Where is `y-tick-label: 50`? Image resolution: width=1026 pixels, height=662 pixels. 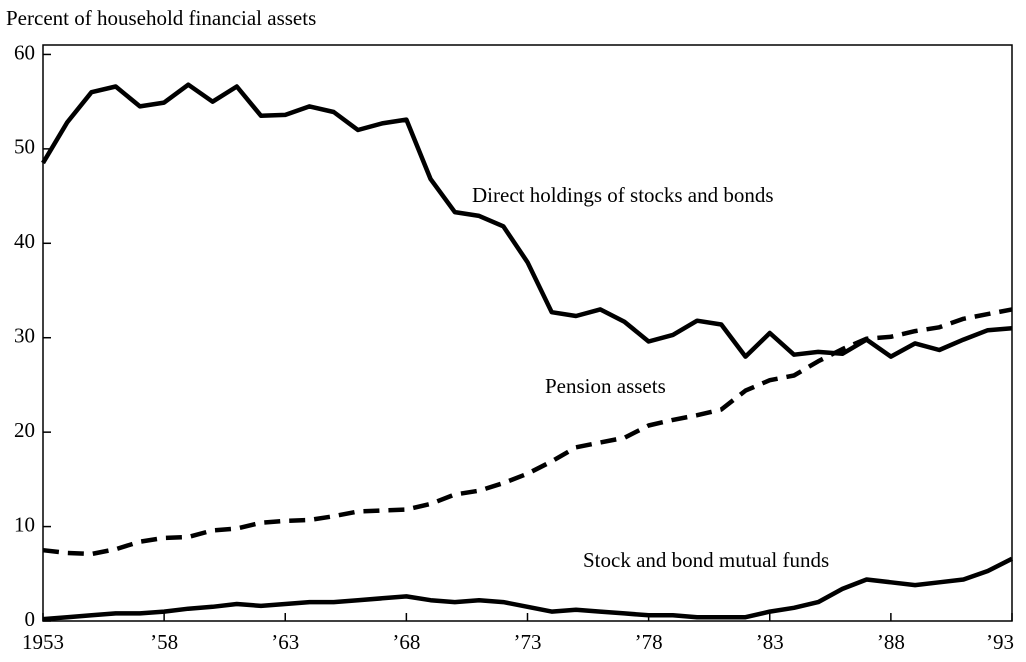 y-tick-label: 50 is located at coordinates (24, 147).